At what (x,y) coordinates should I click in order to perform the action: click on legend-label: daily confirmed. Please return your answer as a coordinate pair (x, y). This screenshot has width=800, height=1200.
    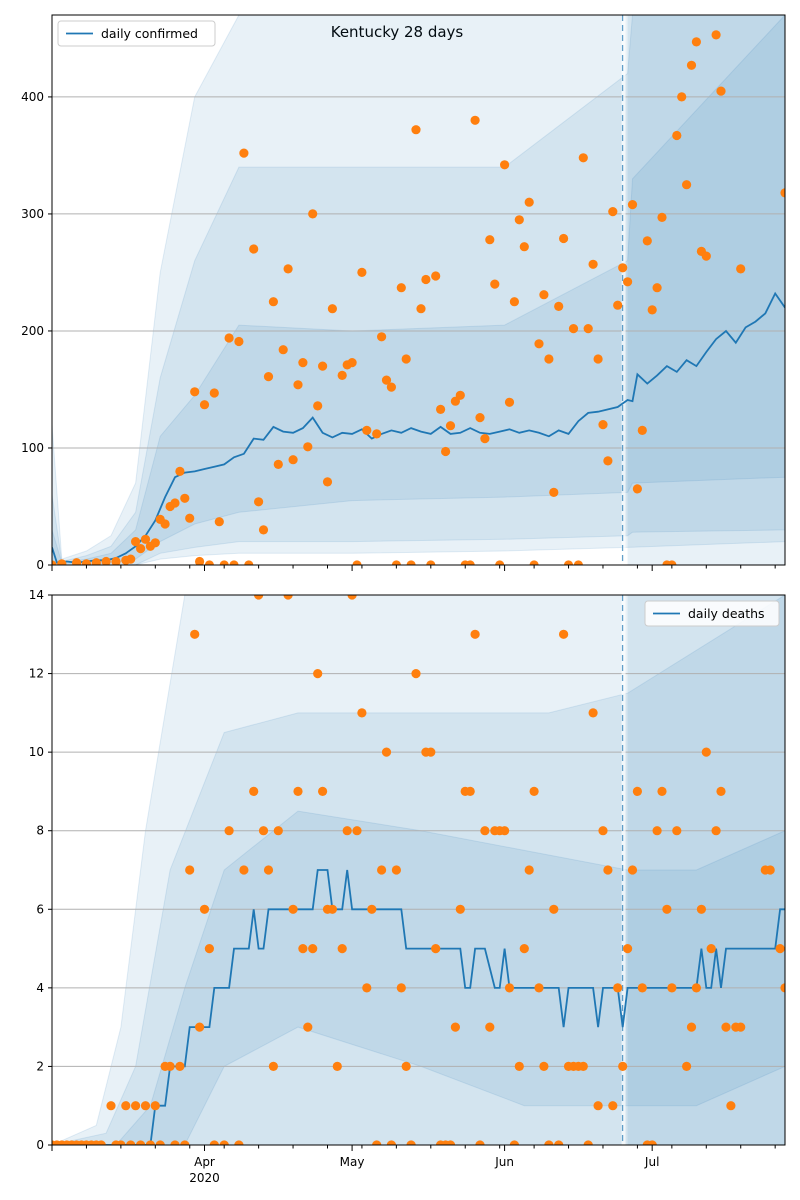
    Looking at the image, I should click on (149, 33).